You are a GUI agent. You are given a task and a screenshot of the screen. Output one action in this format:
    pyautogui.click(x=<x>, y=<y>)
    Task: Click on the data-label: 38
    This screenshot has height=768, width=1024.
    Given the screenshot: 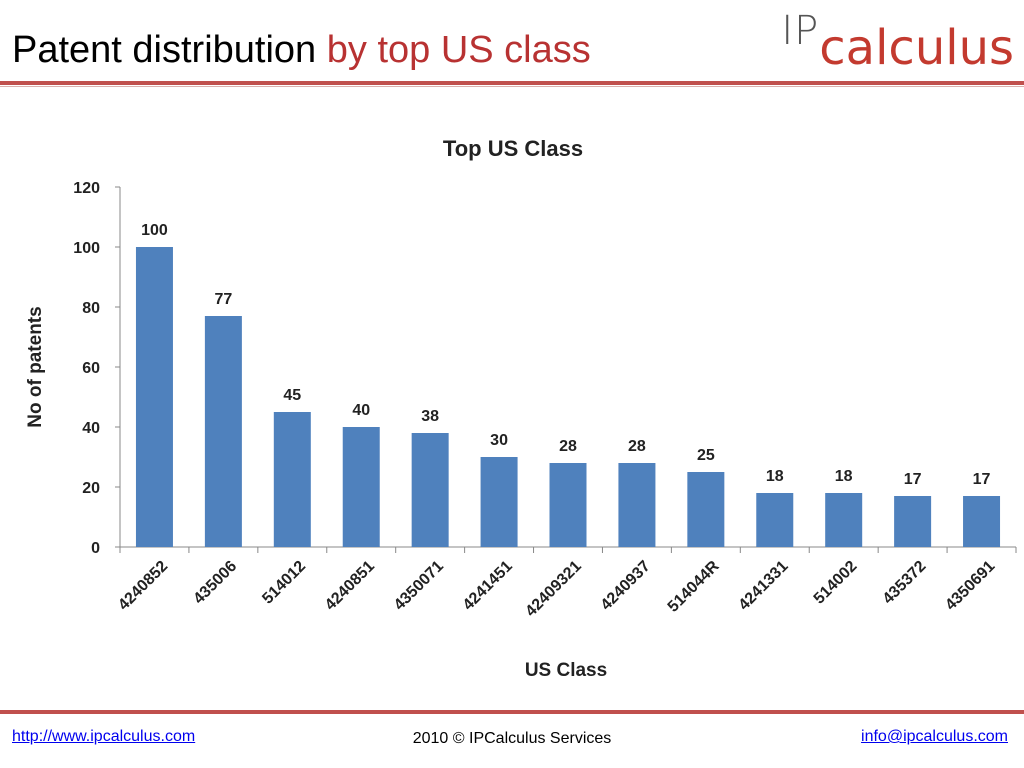 What is the action you would take?
    pyautogui.click(x=430, y=416)
    